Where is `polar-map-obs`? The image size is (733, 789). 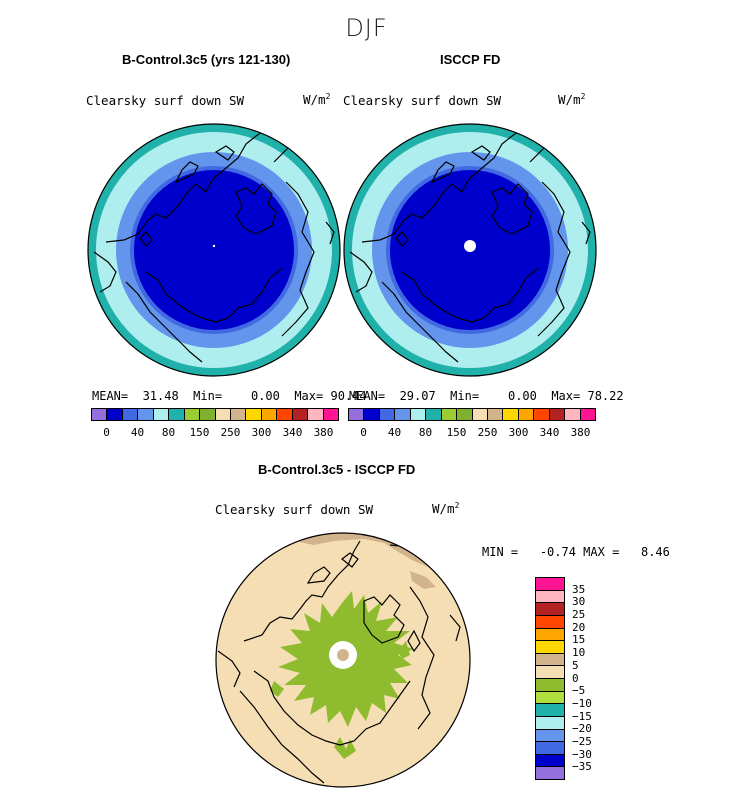 polar-map-obs is located at coordinates (470, 250).